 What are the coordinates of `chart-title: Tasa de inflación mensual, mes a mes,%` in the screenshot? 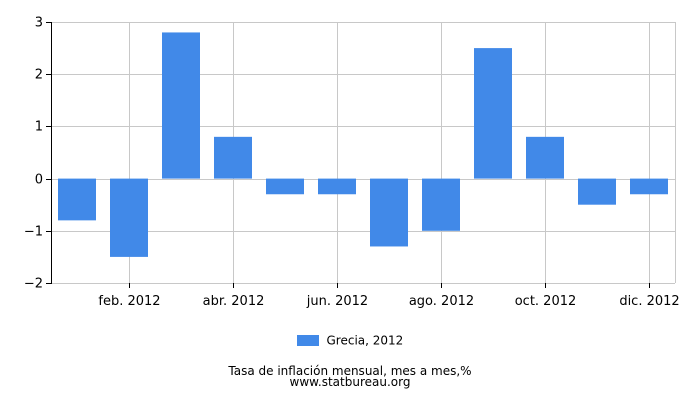 It's located at (350, 371).